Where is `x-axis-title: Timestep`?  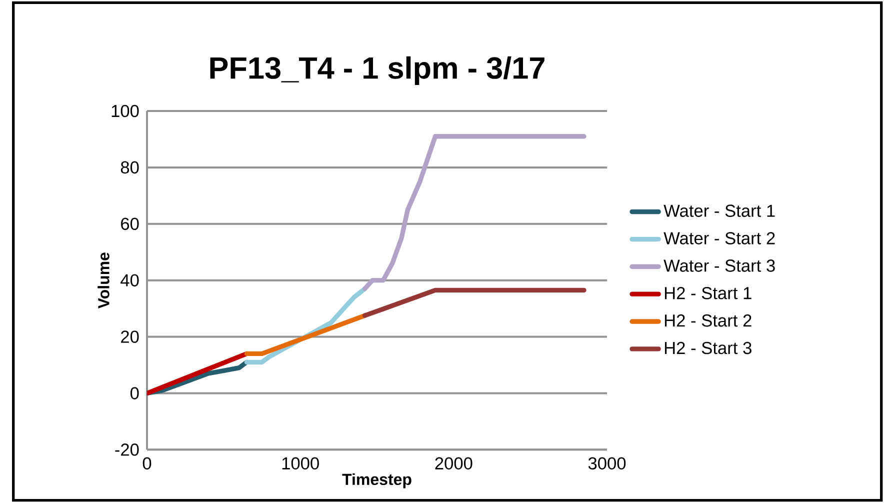
x-axis-title: Timestep is located at coordinates (377, 480).